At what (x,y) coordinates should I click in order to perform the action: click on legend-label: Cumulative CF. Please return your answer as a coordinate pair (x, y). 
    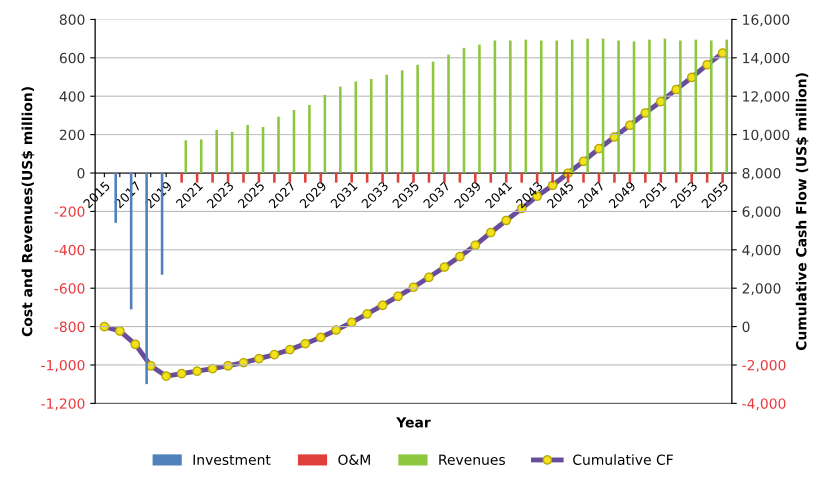
    Looking at the image, I should click on (623, 459).